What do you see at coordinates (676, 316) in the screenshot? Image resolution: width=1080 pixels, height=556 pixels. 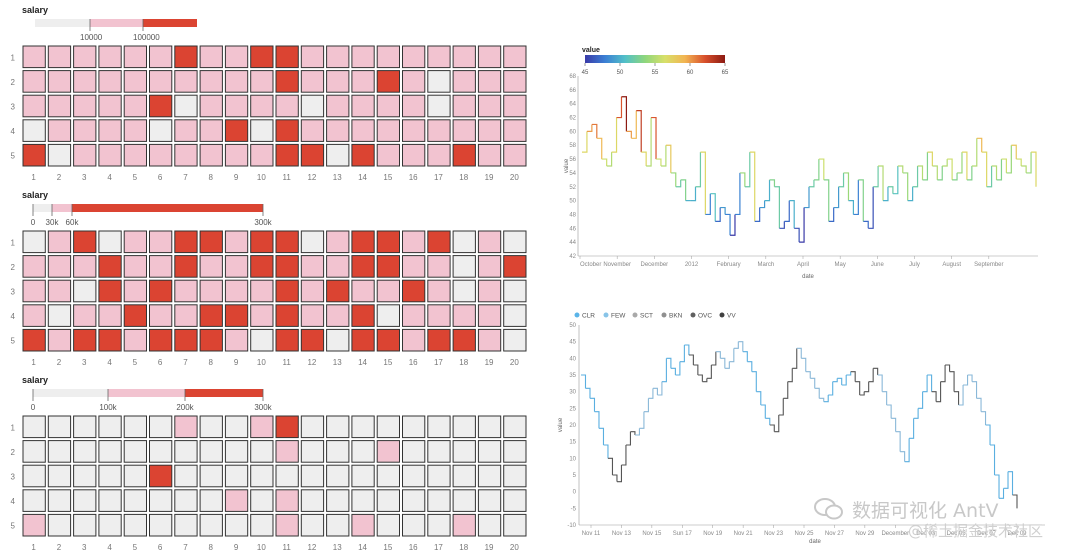 I see `legend-label: BKN` at bounding box center [676, 316].